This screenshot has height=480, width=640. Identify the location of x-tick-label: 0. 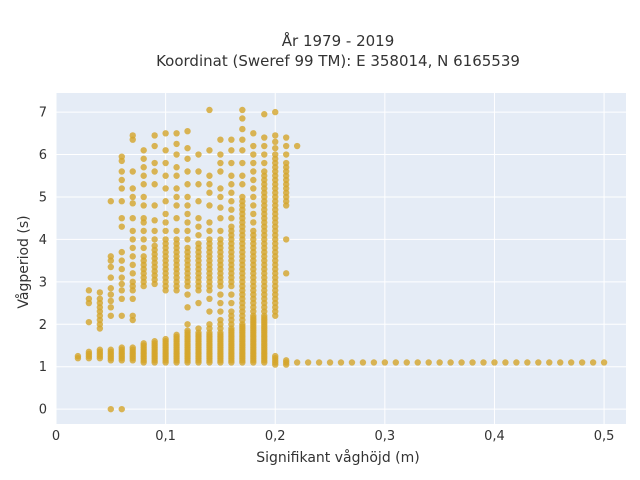
(56, 436).